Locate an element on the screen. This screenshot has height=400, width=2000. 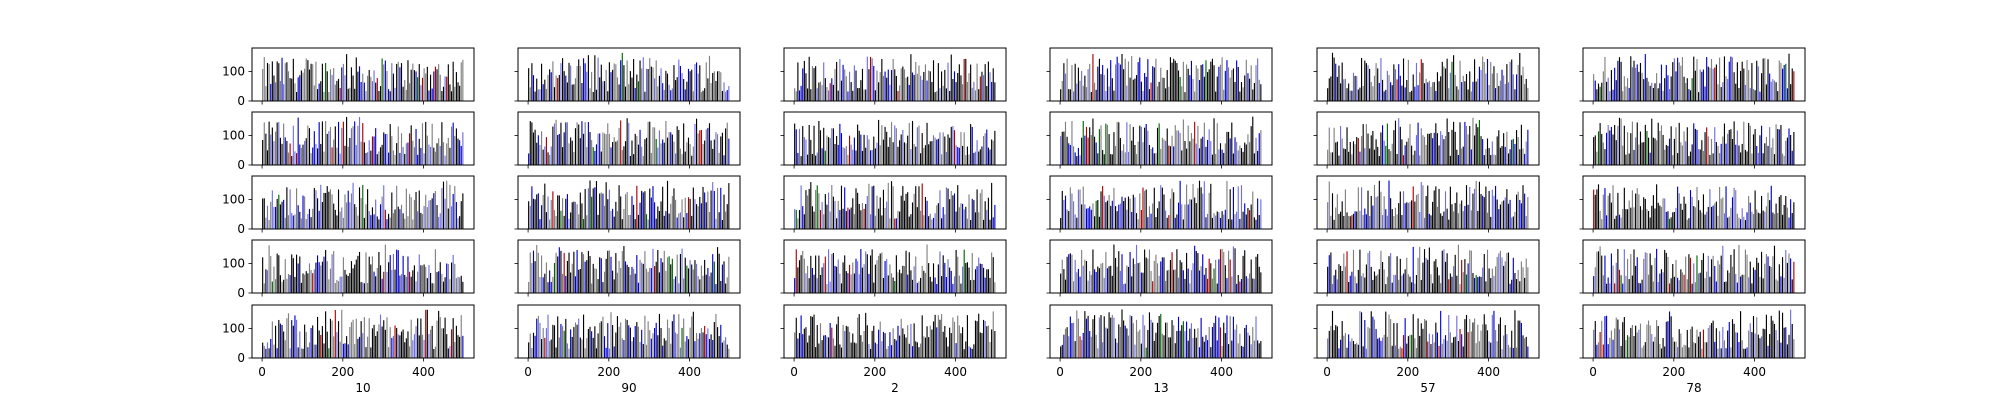
panel-r3-c4 is located at coordinates (1159, 204).